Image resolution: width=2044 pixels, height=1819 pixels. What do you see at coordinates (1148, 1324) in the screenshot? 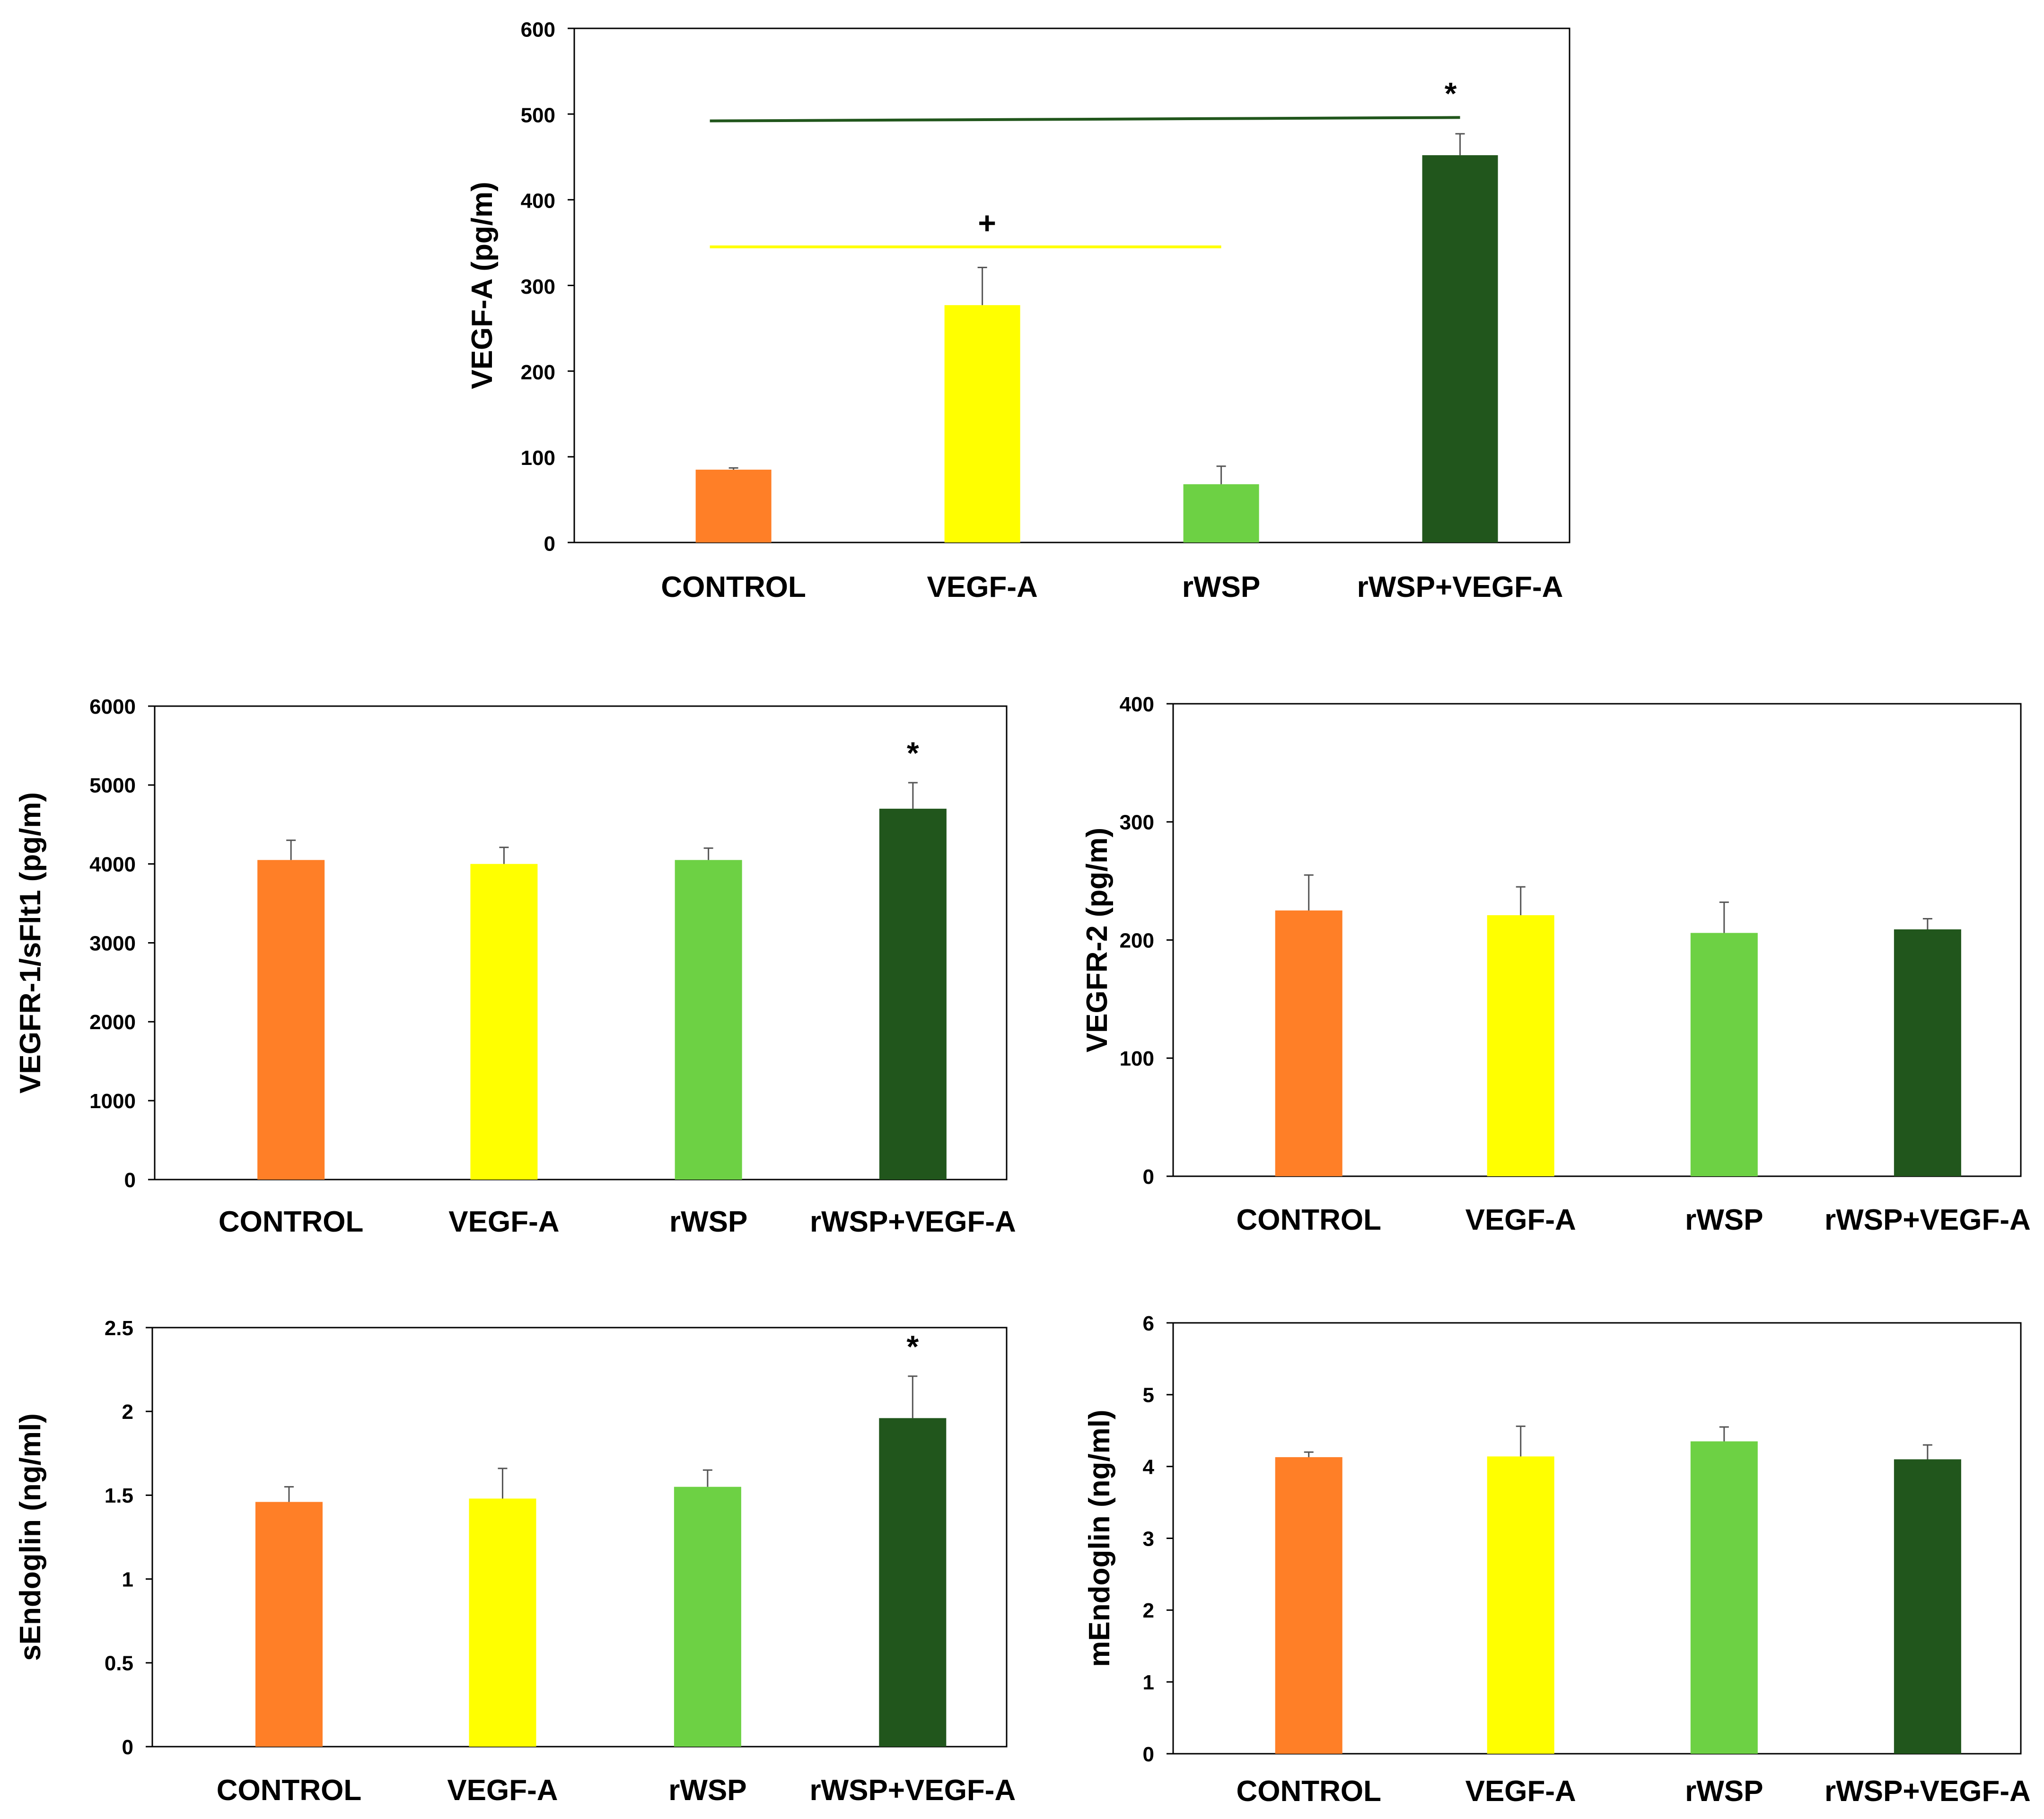
I see `y-tick-label: 6` at bounding box center [1148, 1324].